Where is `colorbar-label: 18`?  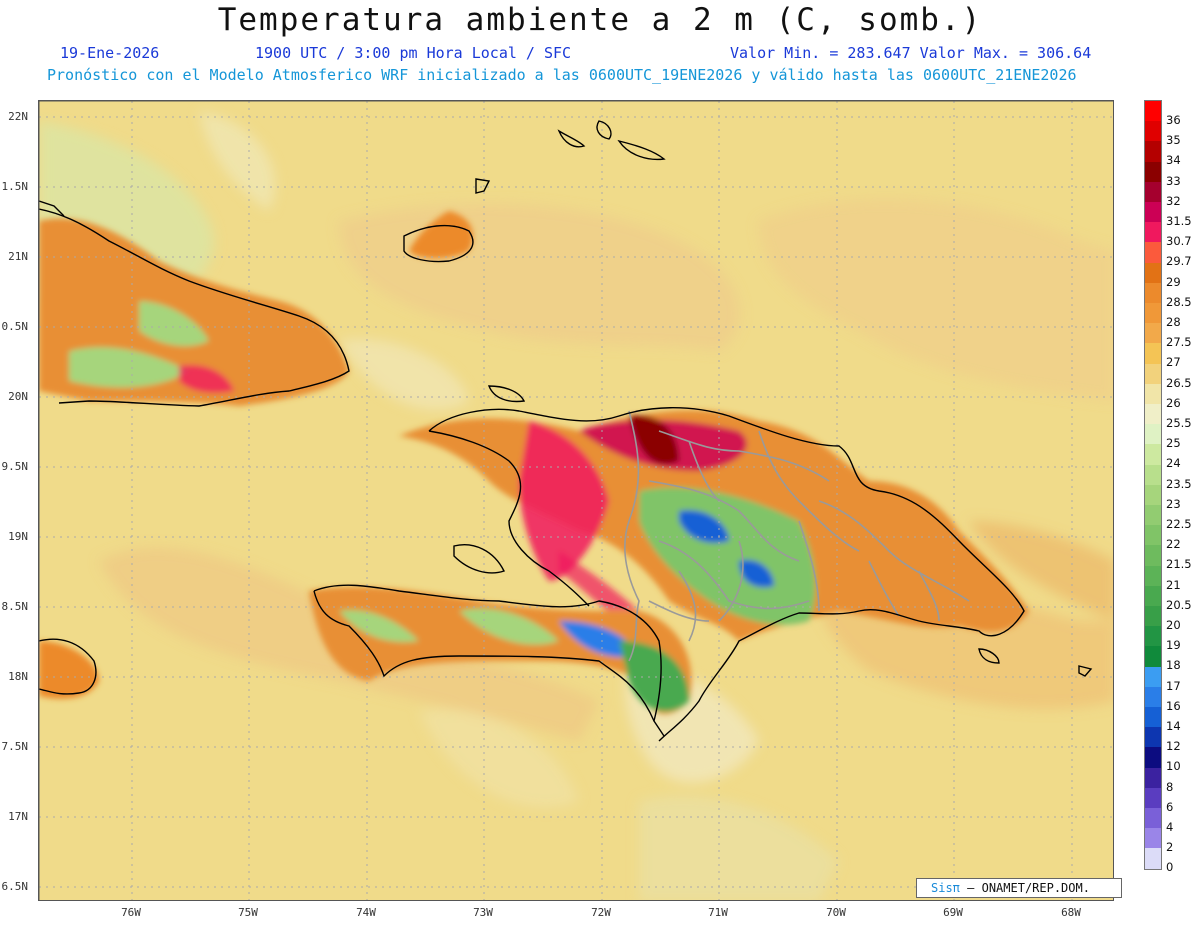 colorbar-label: 18 is located at coordinates (1173, 665).